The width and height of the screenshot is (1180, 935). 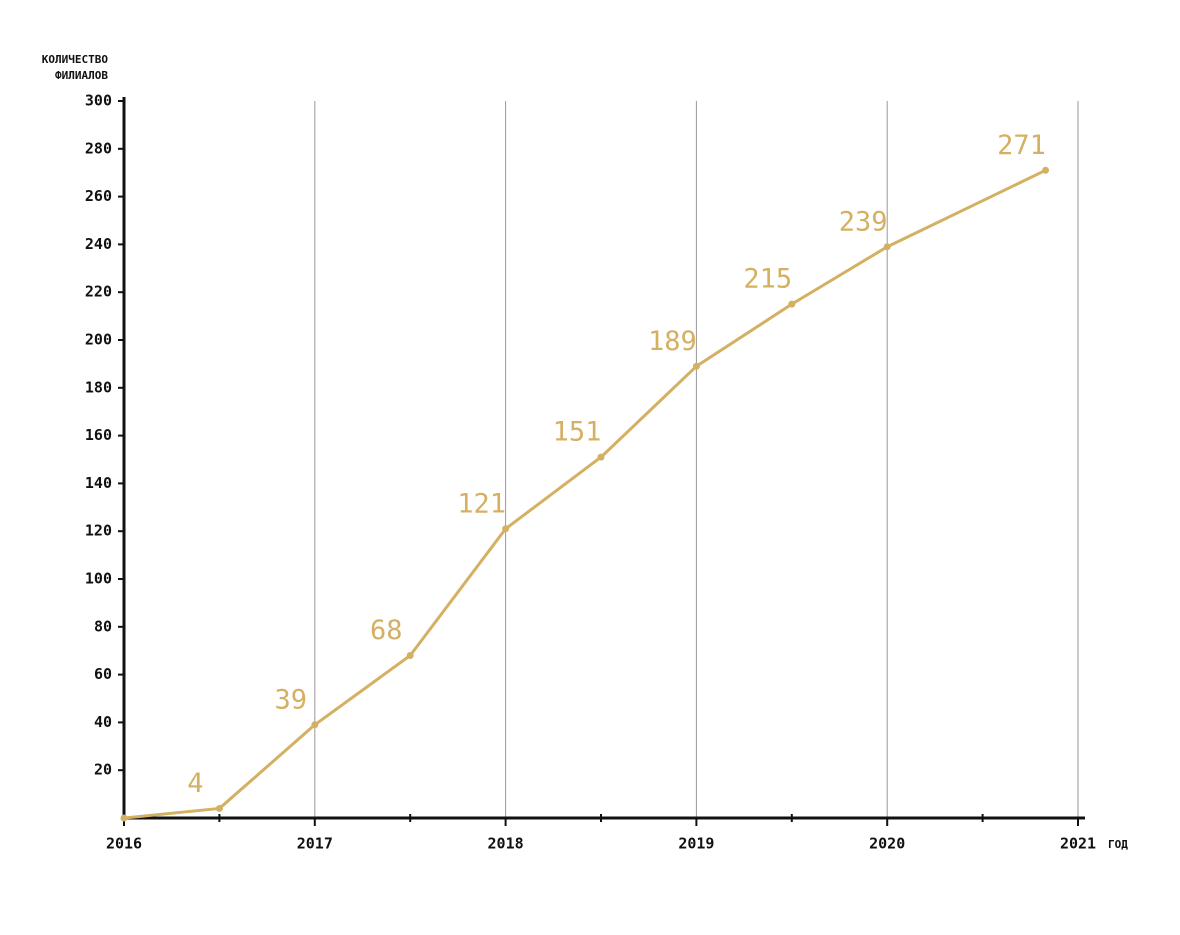 I want to click on value-label: 271, so click(x=1021, y=145).